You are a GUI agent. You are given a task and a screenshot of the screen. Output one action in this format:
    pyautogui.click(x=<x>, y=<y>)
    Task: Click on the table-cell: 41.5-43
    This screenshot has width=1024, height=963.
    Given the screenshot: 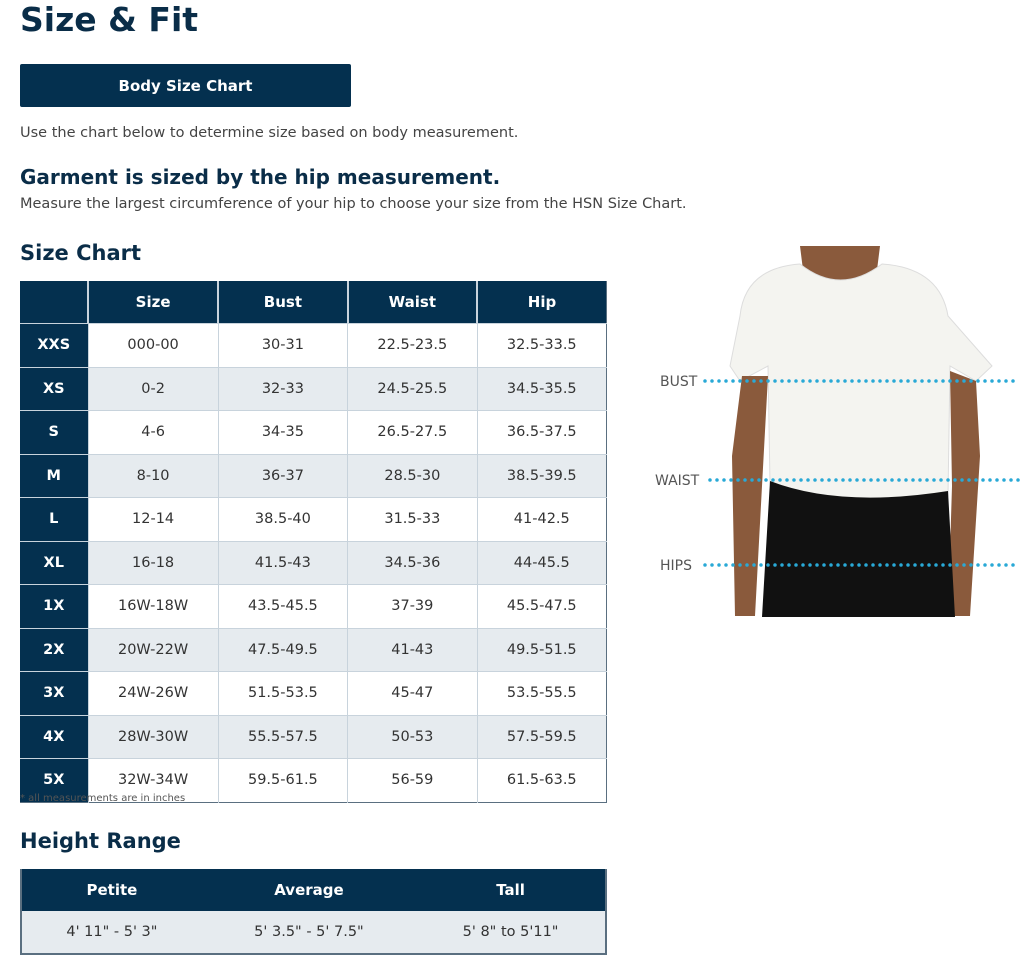 What is the action you would take?
    pyautogui.click(x=282, y=562)
    